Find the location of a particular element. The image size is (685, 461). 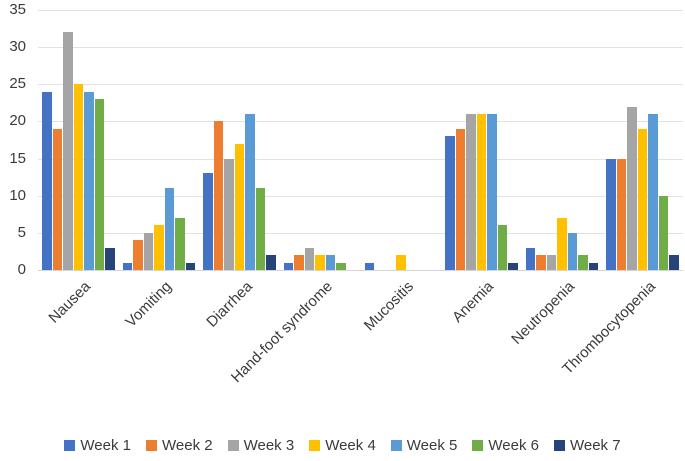

bar-week-7-neutropenia is located at coordinates (593, 266).